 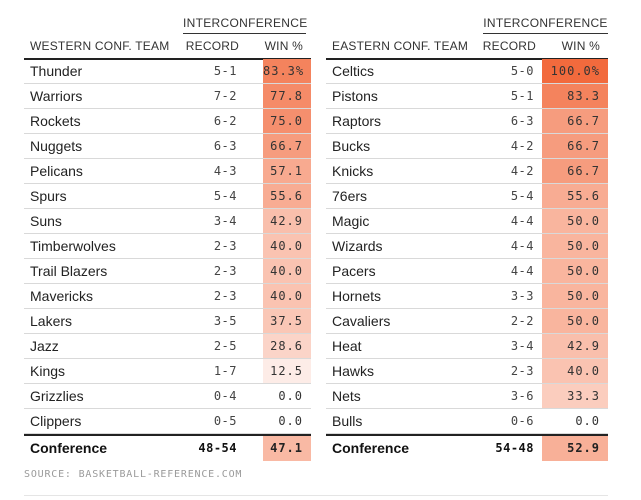 What do you see at coordinates (167, 121) in the screenshot?
I see `table-row: Rockets 6-2 75.0` at bounding box center [167, 121].